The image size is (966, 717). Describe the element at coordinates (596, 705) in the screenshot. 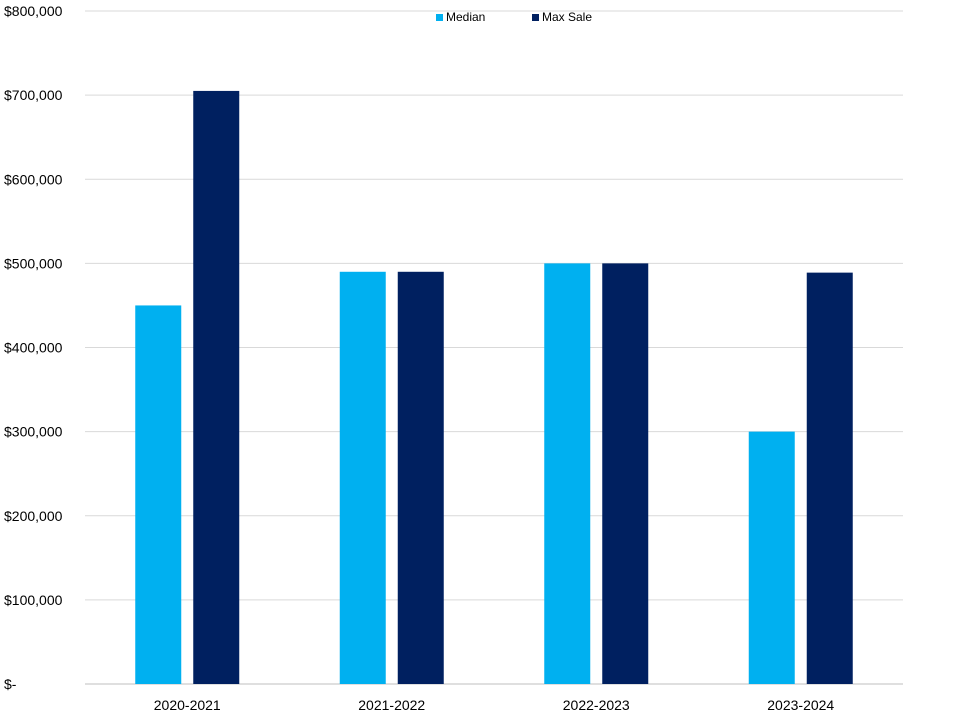

I see `x-tick-label: 2022-2023` at that location.